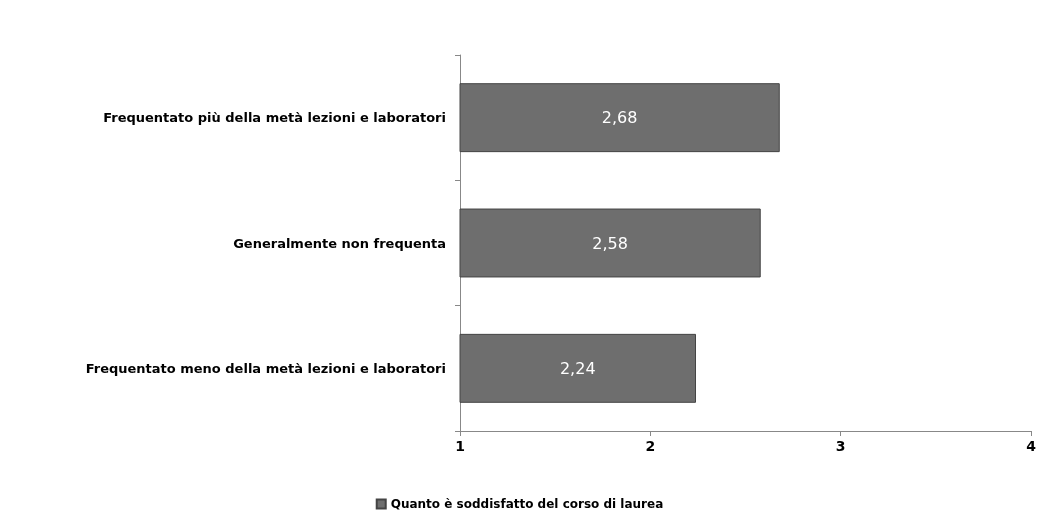 The height and width of the screenshot is (523, 1039). Describe the element at coordinates (274, 118) in the screenshot. I see `y-tick-label: Frequentato più della metà lezioni e laboratori` at that location.